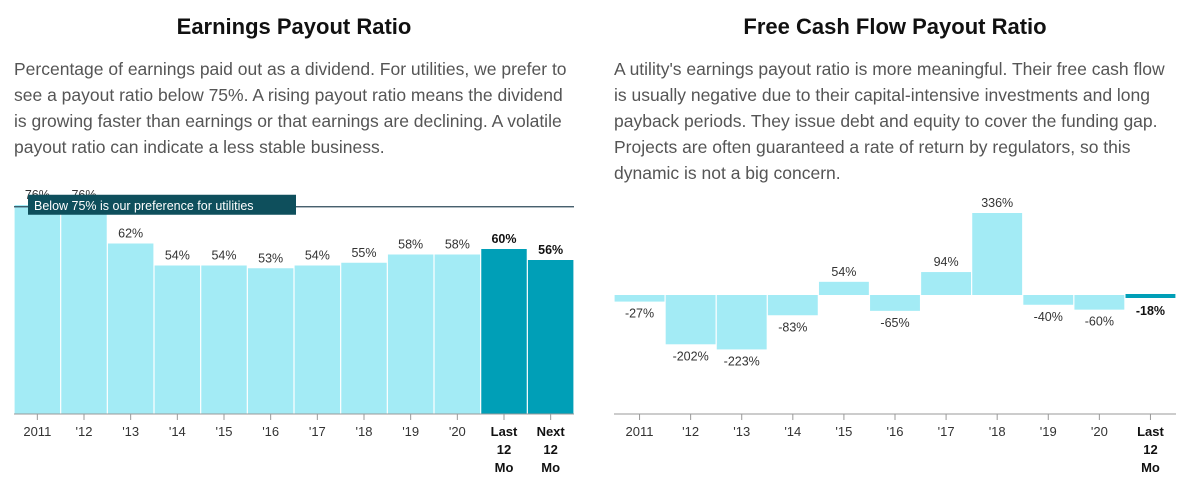 The width and height of the screenshot is (1200, 501). I want to click on fcf-tick-2011: 2011, so click(640, 431).